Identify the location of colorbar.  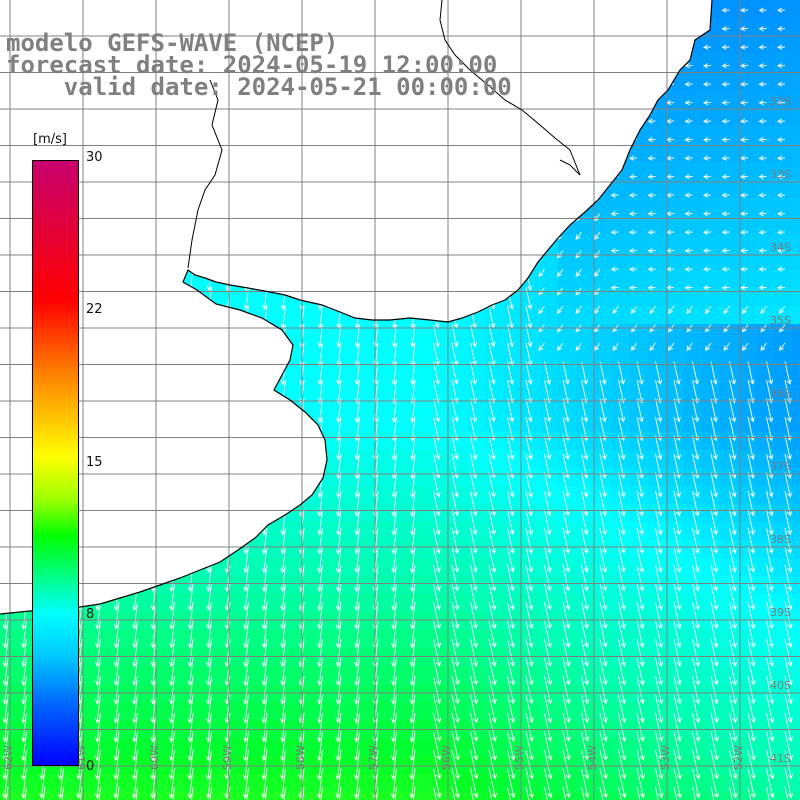
(55, 463).